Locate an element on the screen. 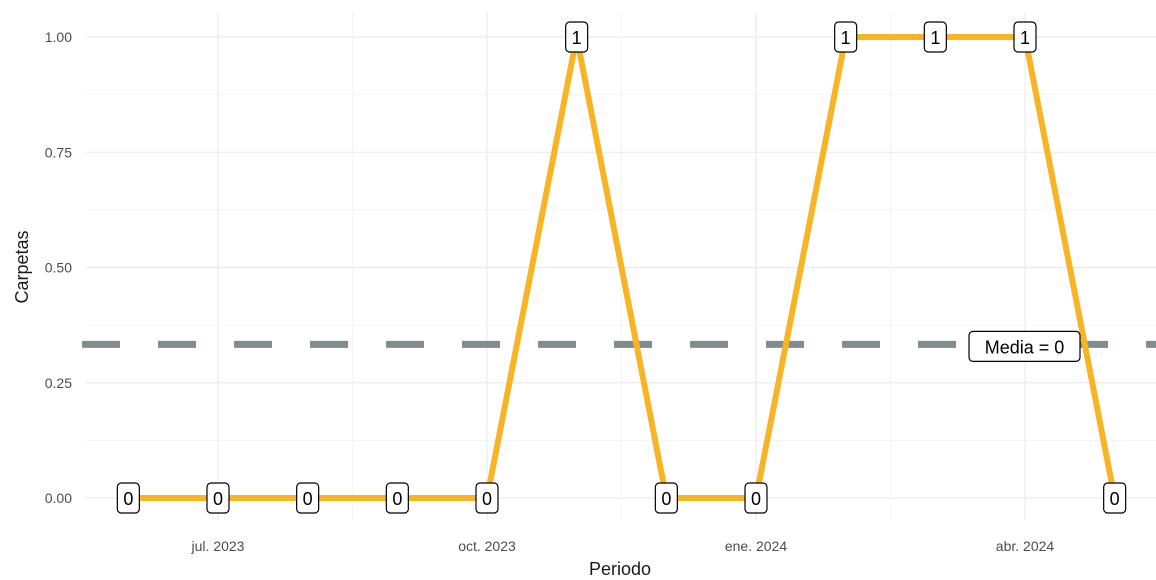 The image size is (1156, 580). mean-label-box is located at coordinates (1024, 346).